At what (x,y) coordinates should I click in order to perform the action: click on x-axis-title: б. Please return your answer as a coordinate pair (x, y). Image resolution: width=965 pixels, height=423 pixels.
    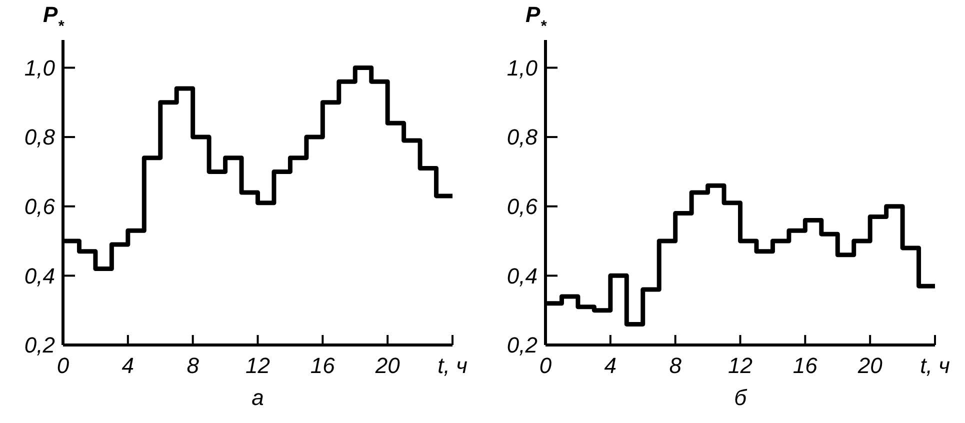
    Looking at the image, I should click on (741, 397).